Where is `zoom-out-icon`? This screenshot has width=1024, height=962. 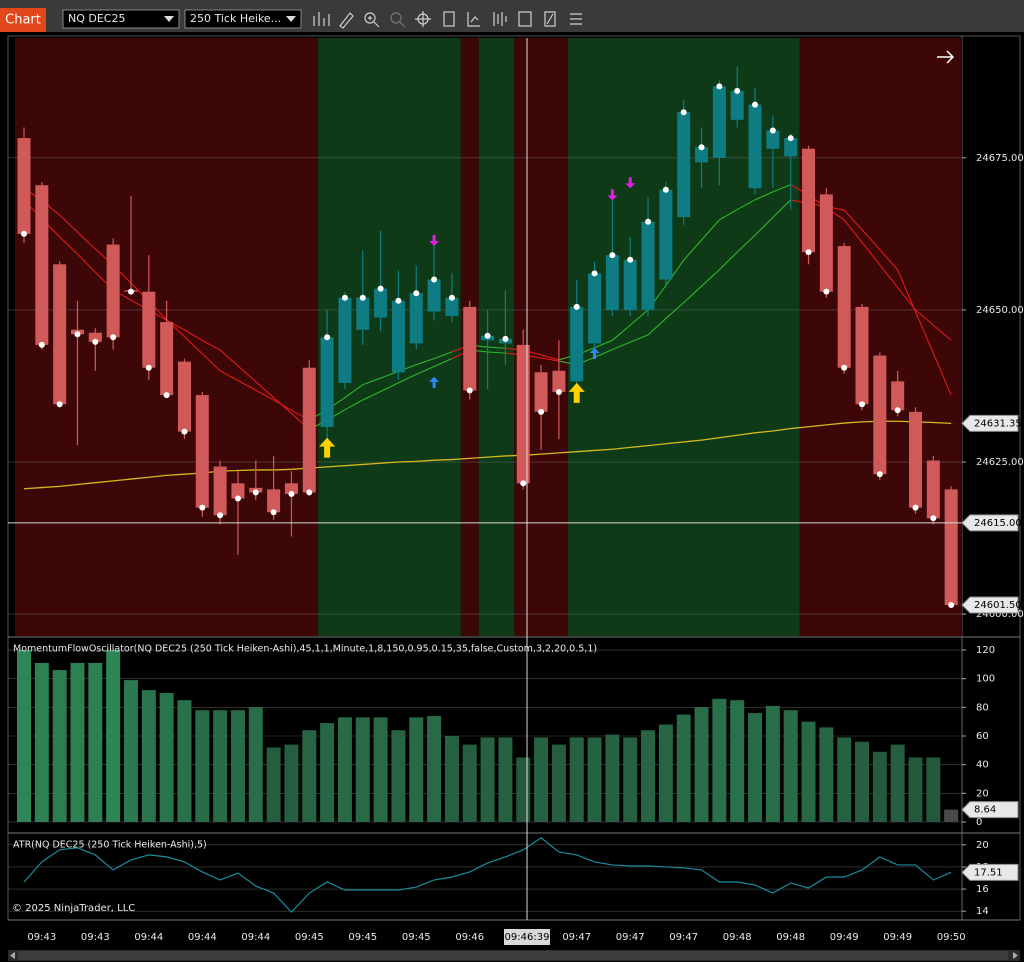
zoom-out-icon is located at coordinates (398, 20).